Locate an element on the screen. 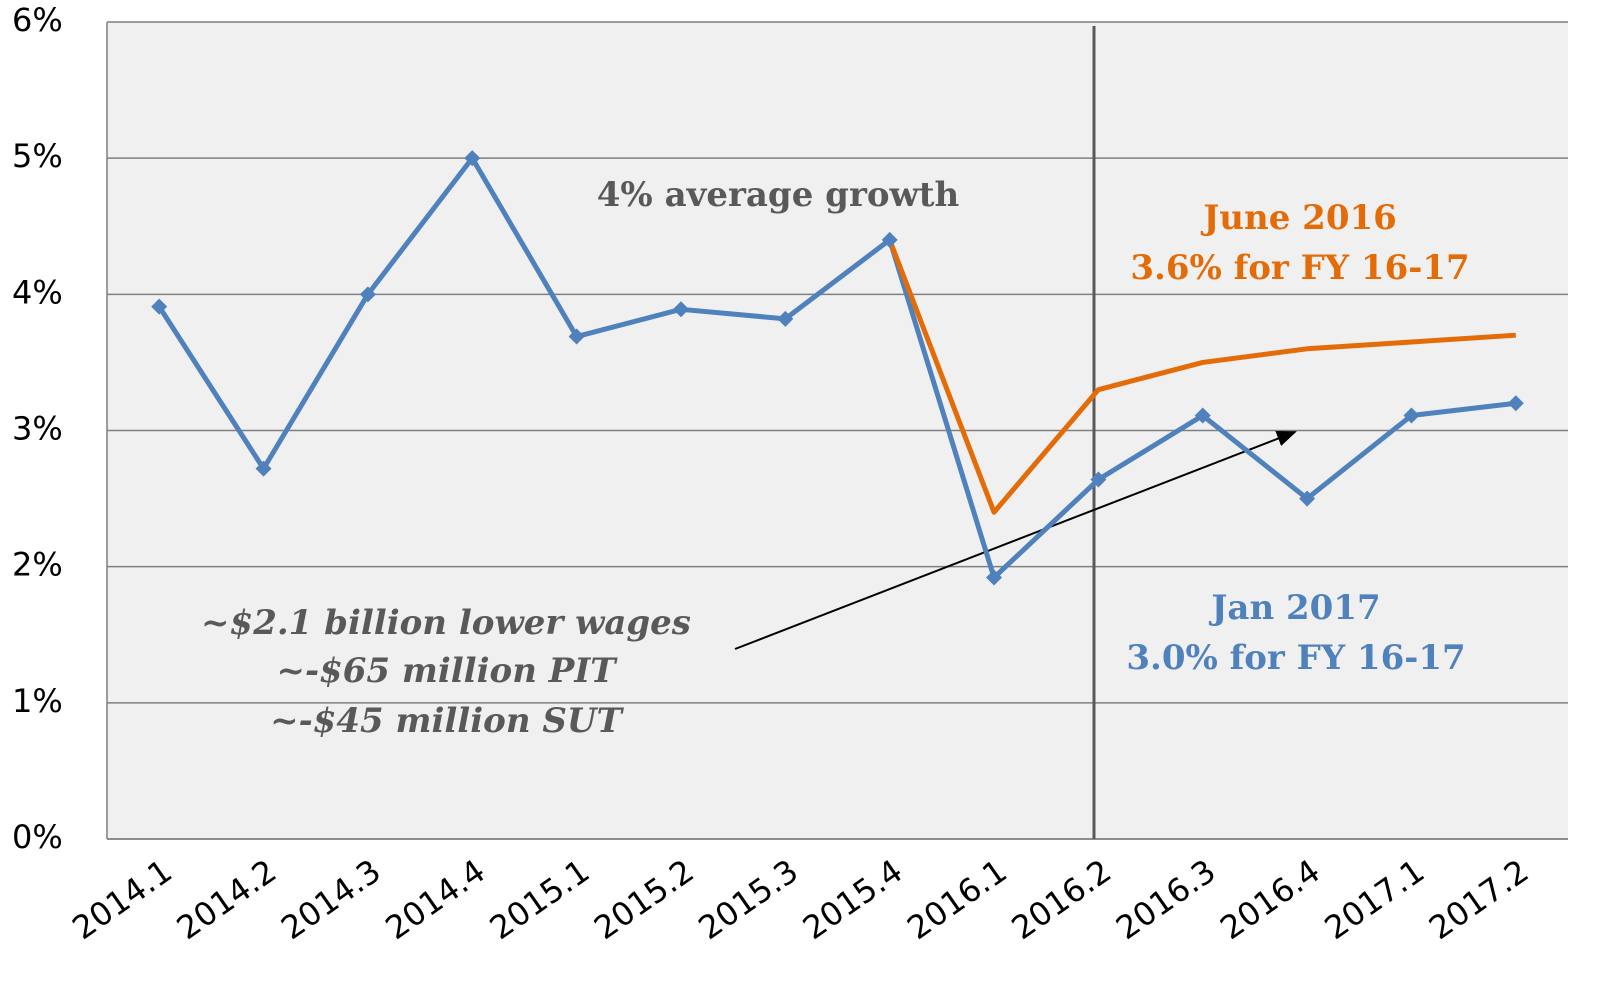  y-tick-label: 6% is located at coordinates (37, 20).